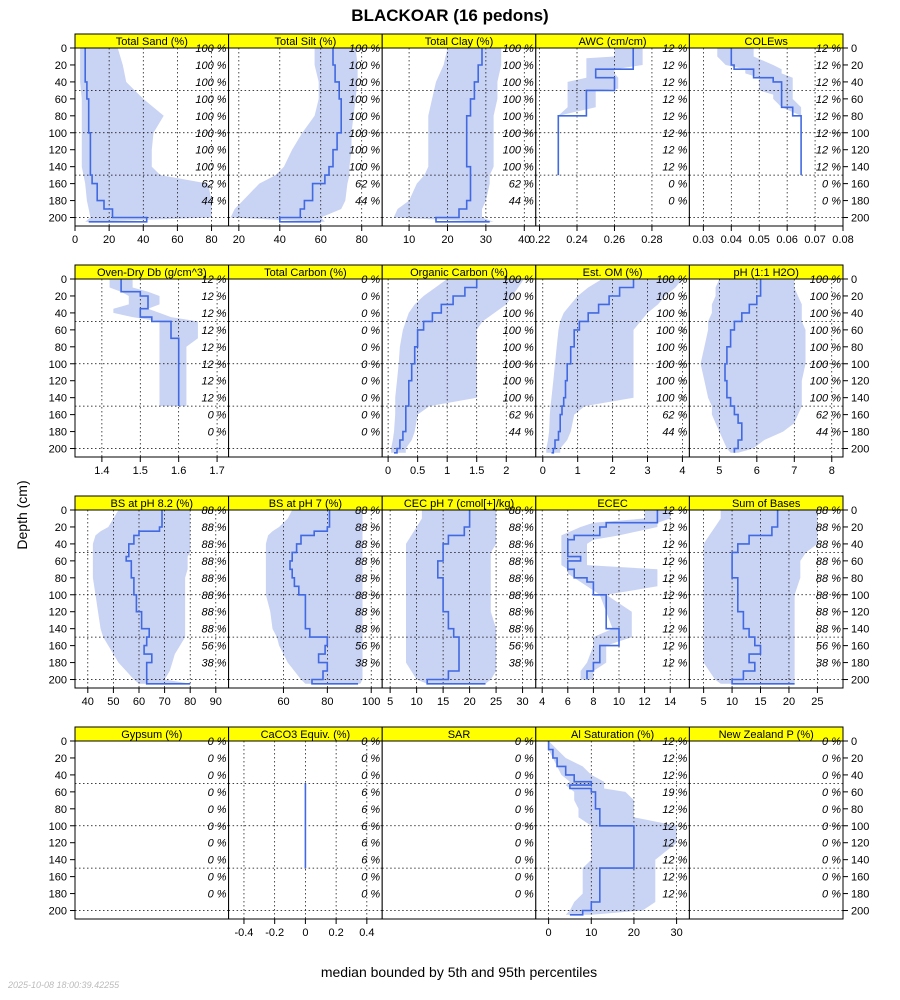  Describe the element at coordinates (521, 664) in the screenshot. I see `data-coverage-label: 38 %` at that location.